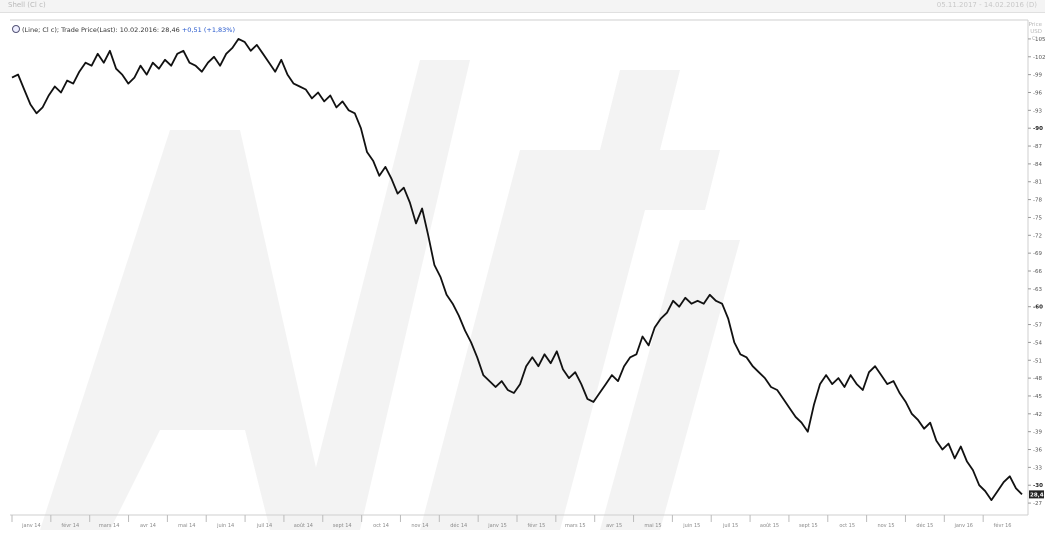 This screenshot has height=535, width=1045. I want to click on y-tick-label: -60, so click(1038, 308).